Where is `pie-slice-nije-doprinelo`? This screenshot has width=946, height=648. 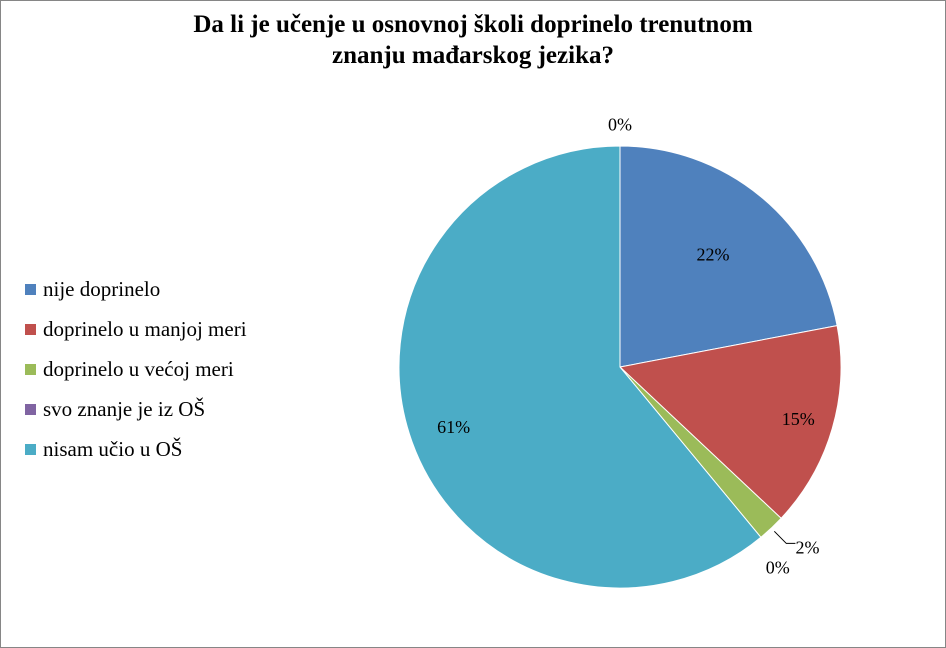
pie-slice-nije-doprinelo is located at coordinates (728, 256).